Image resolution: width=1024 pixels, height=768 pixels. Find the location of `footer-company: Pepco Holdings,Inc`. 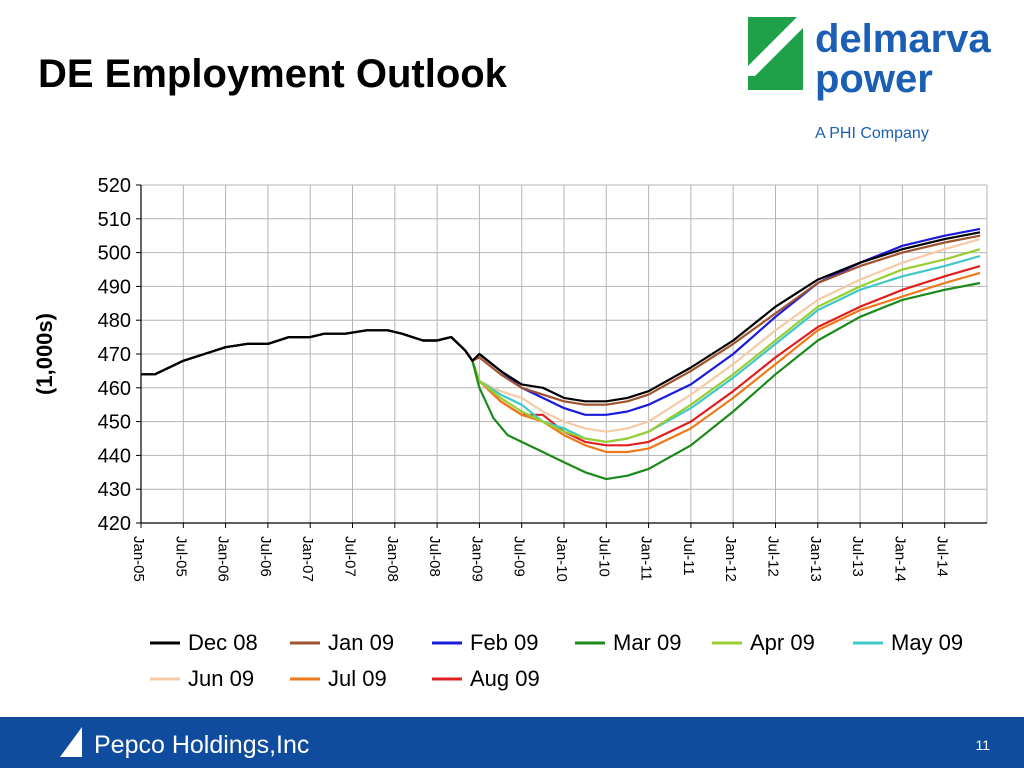

footer-company: Pepco Holdings,Inc is located at coordinates (201, 745).